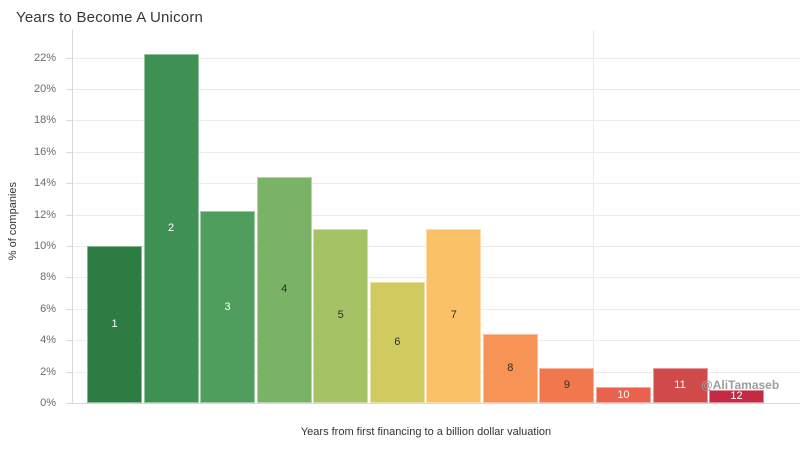 The height and width of the screenshot is (452, 800). I want to click on bar-value-label: 7, so click(453, 315).